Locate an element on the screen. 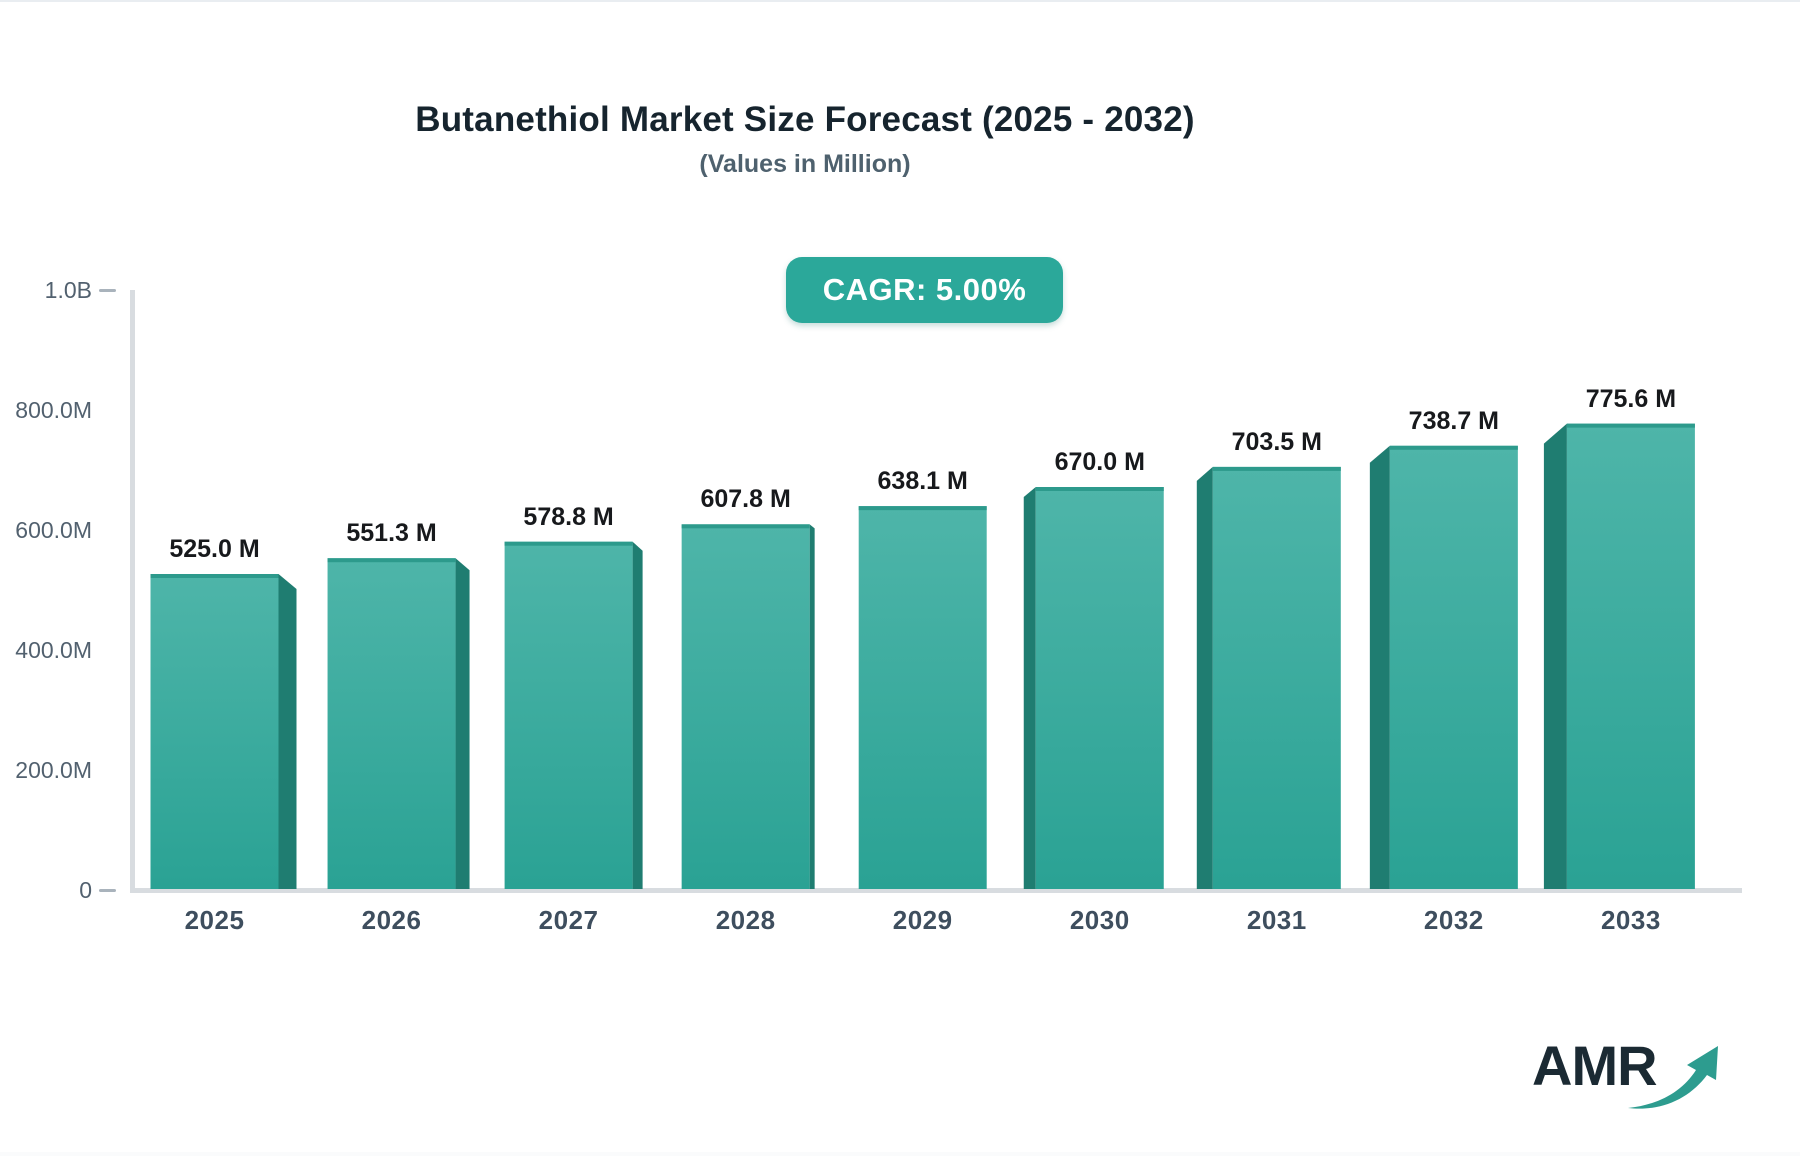  bar-2026-top-edge is located at coordinates (391, 560).